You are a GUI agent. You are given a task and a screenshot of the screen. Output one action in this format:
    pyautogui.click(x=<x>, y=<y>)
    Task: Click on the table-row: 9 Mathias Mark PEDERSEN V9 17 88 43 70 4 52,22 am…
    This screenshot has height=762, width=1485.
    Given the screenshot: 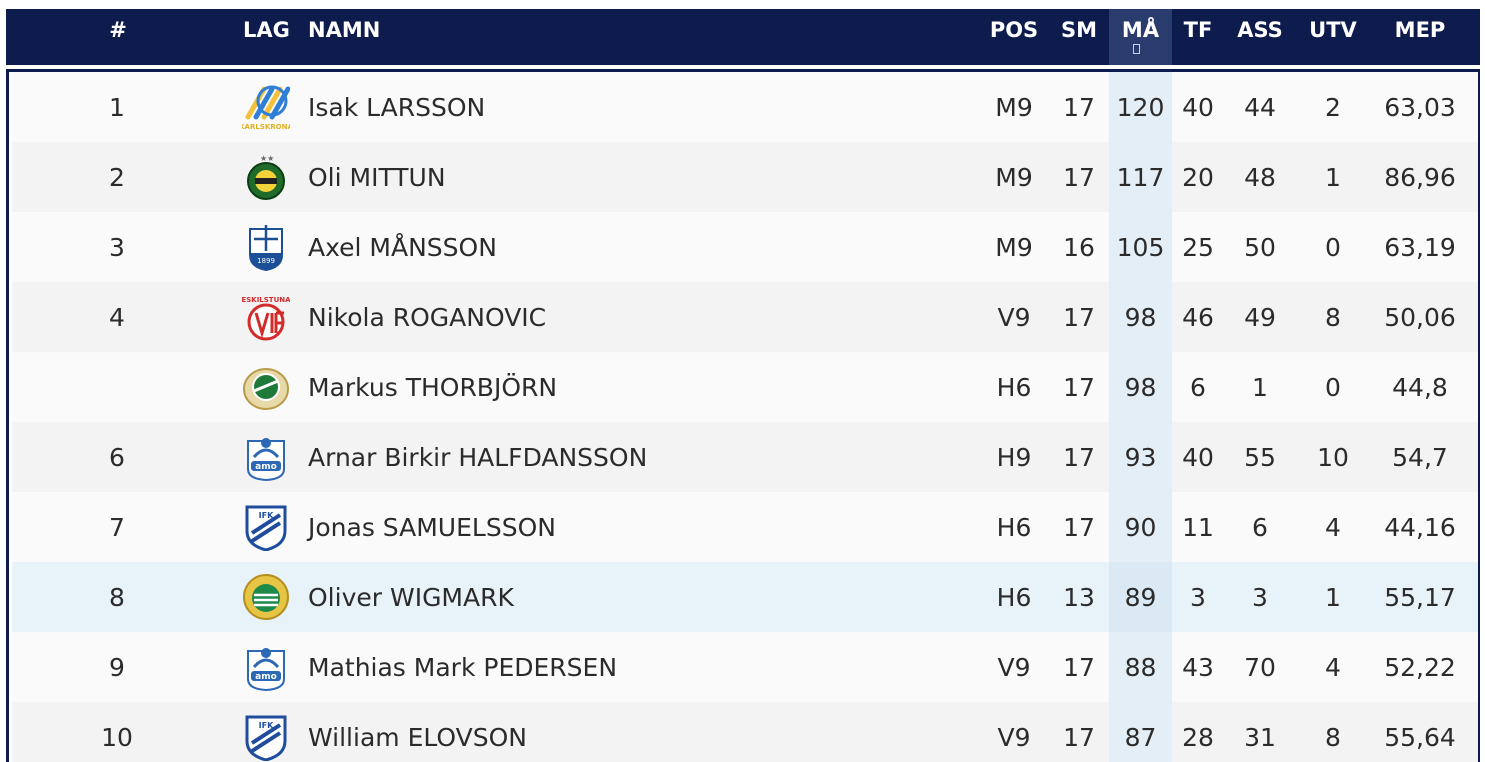 What is the action you would take?
    pyautogui.click(x=745, y=667)
    